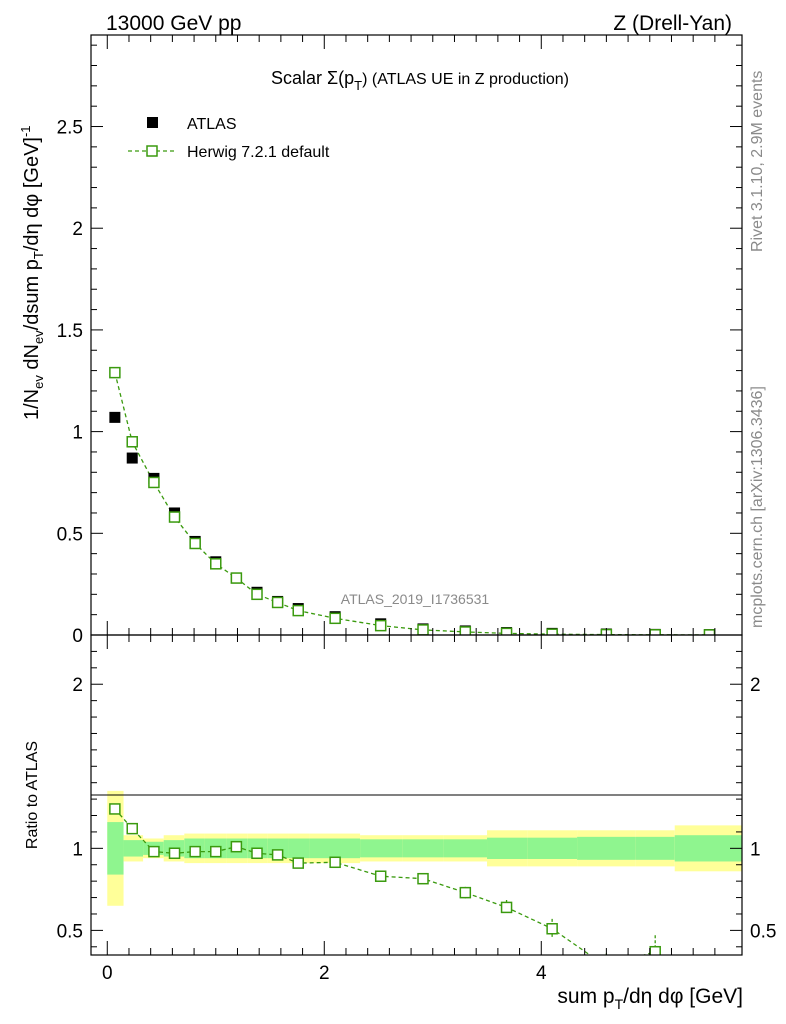  What do you see at coordinates (212, 124) in the screenshot?
I see `legend-data-label: ATLAS` at bounding box center [212, 124].